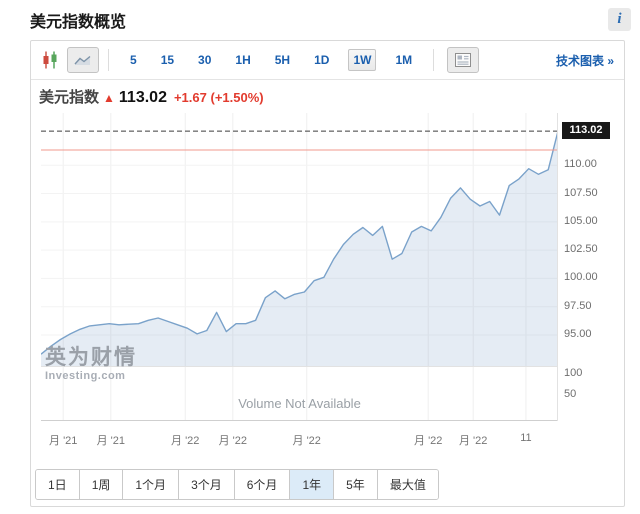 This screenshot has width=640, height=514. Describe the element at coordinates (101, 484) in the screenshot. I see `range-button-1w: 1周` at that location.